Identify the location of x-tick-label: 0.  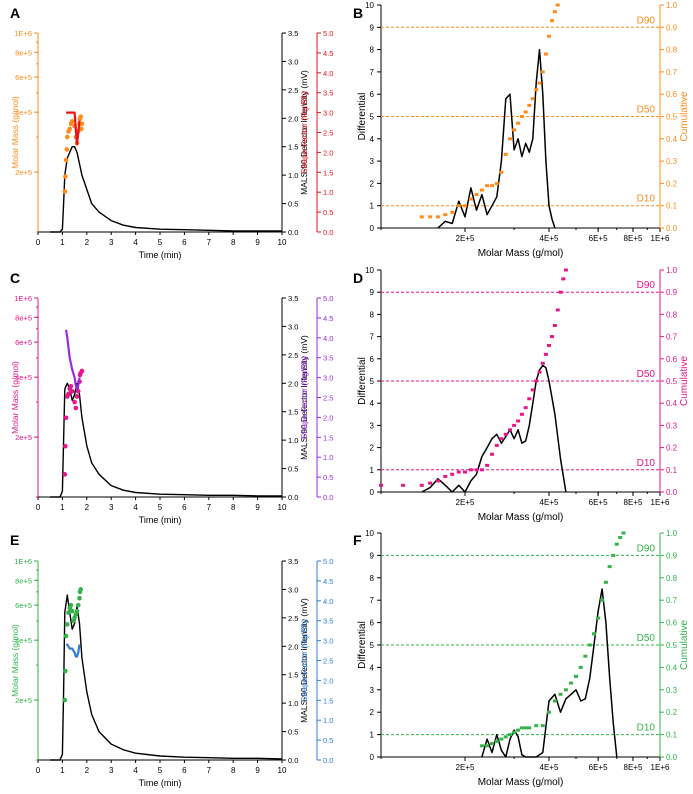
(38, 242).